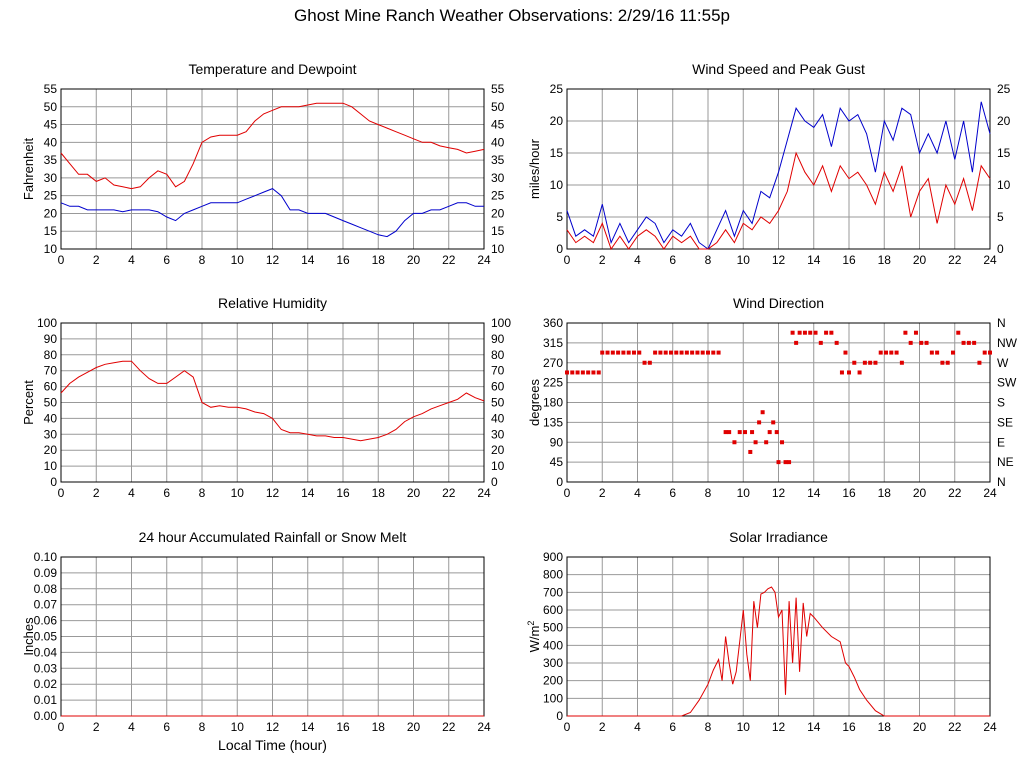 This screenshot has width=1024, height=768. What do you see at coordinates (46, 573) in the screenshot?
I see `y-tick-label: 0.09` at bounding box center [46, 573].